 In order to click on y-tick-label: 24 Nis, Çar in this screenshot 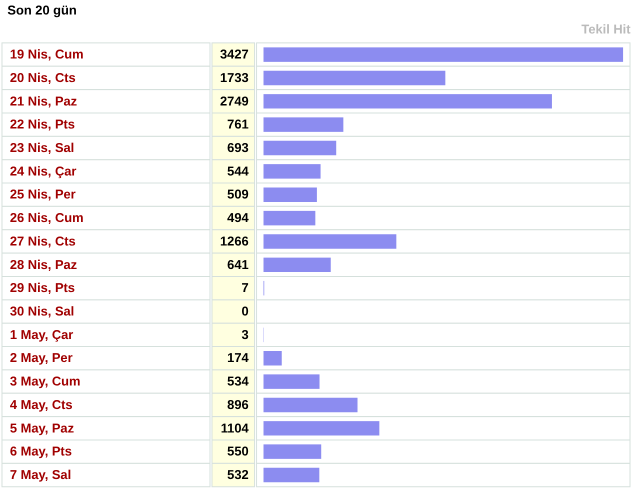, I will do `click(43, 170)`.